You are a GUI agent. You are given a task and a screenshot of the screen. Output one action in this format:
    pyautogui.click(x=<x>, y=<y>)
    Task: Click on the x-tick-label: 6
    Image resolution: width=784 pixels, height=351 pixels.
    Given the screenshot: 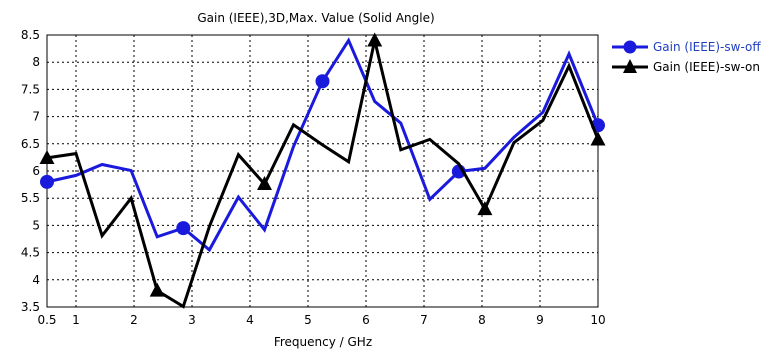 What is the action you would take?
    pyautogui.click(x=366, y=320)
    